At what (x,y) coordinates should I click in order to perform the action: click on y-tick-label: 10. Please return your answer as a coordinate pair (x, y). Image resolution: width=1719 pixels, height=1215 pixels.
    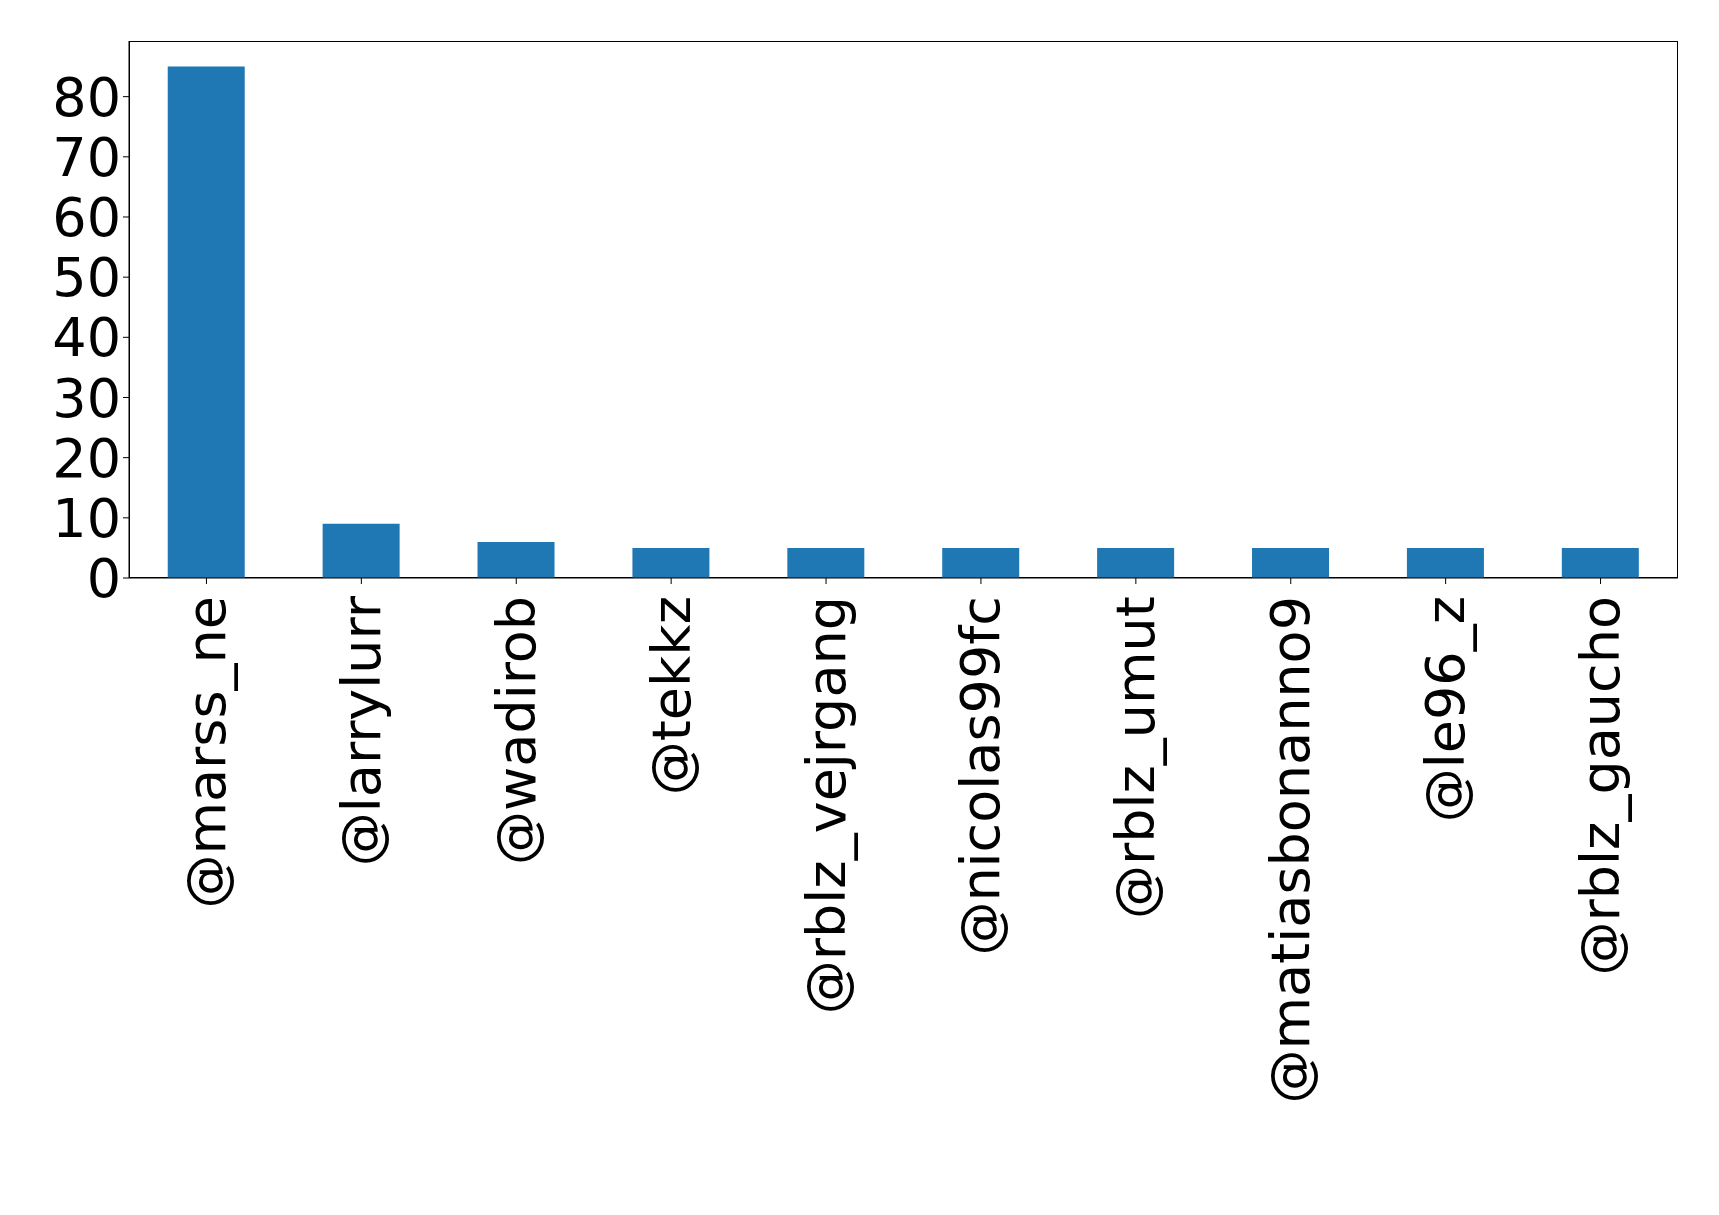
    Looking at the image, I should click on (86, 518).